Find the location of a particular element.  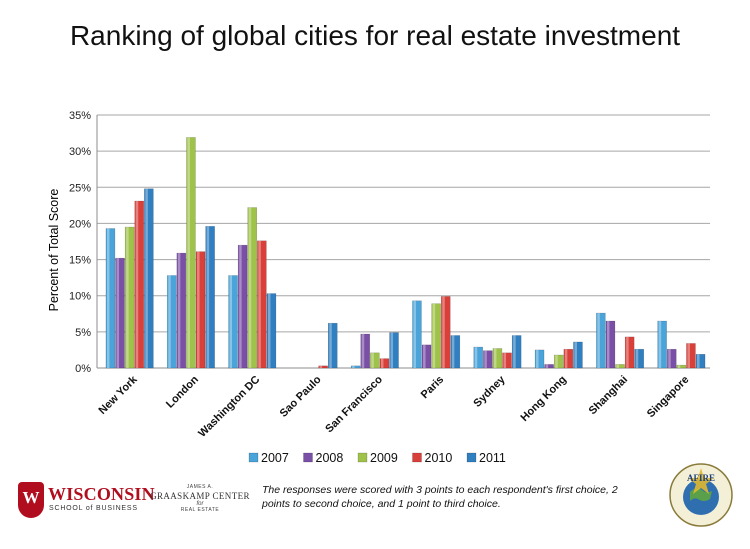

legend: 2007 2008 2009 2010 2011 is located at coordinates (377, 458).